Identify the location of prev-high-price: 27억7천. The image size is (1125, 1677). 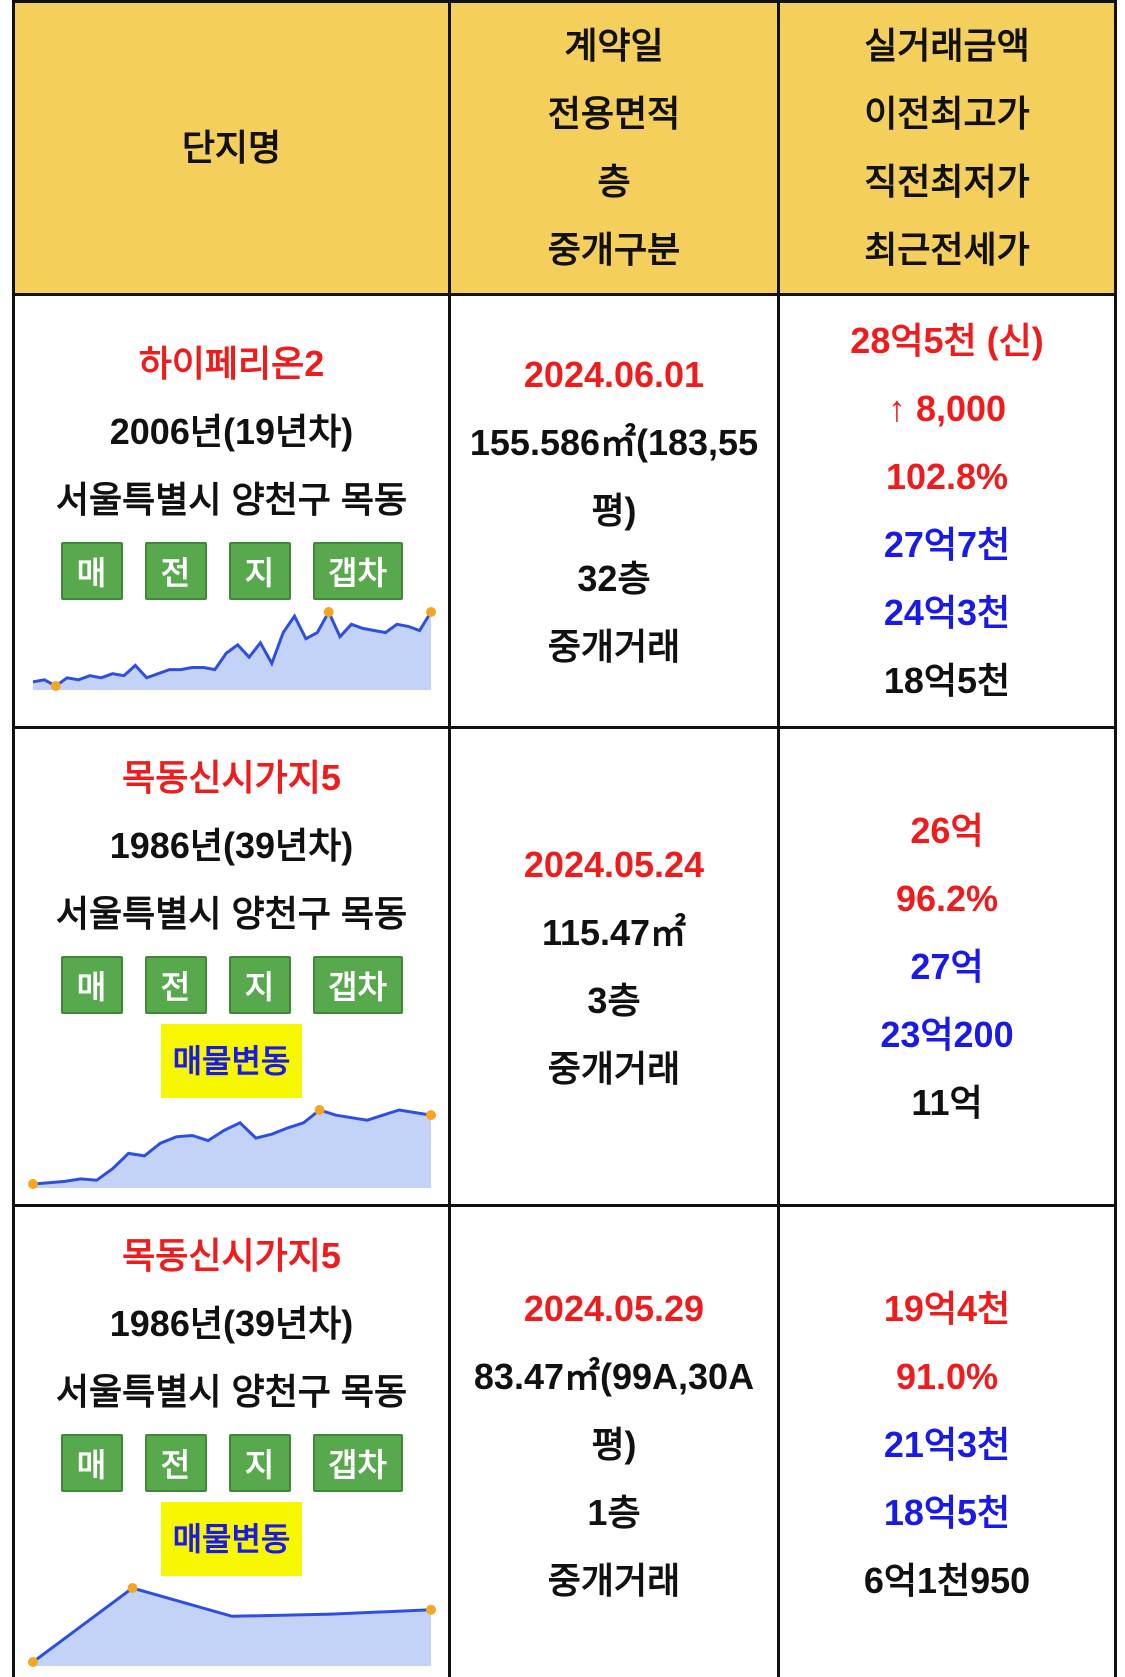
(947, 544).